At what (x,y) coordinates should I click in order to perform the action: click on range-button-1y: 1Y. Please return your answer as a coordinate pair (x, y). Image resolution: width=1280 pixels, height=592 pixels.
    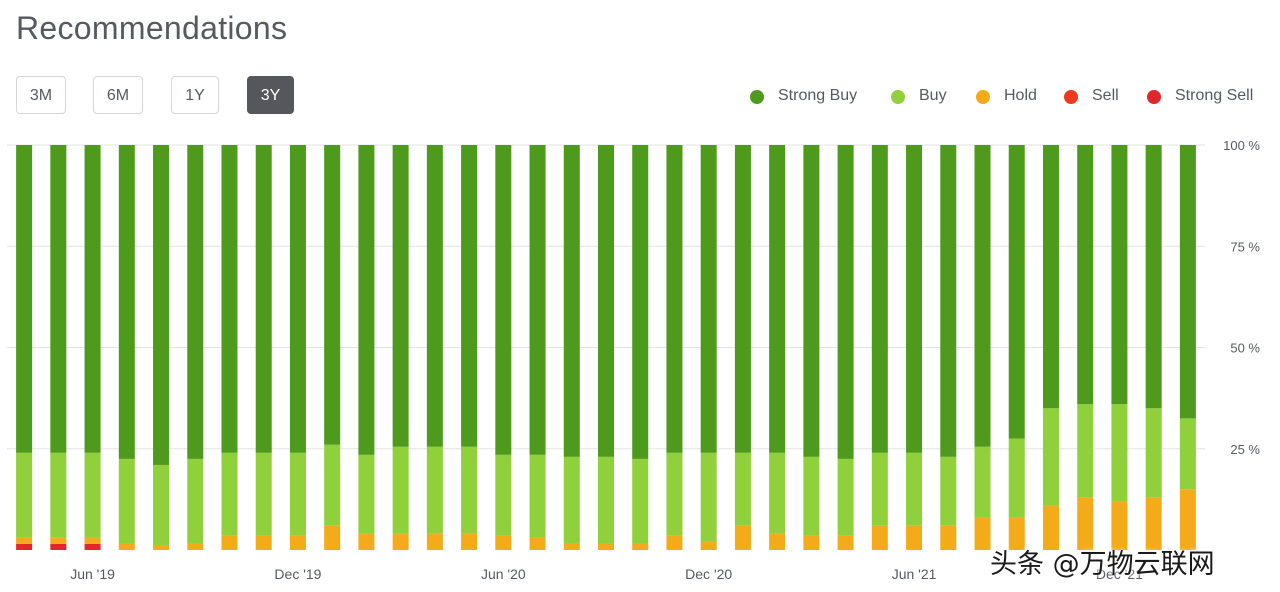
    Looking at the image, I should click on (195, 95).